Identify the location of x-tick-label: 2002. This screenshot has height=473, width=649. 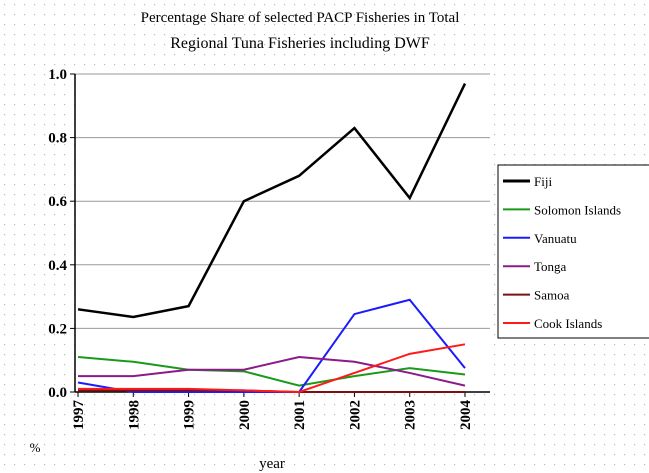
(355, 415).